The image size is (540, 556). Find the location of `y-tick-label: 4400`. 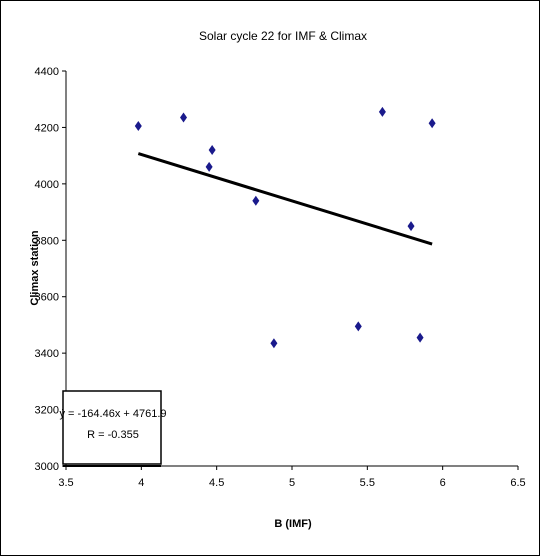

y-tick-label: 4400 is located at coordinates (47, 72).